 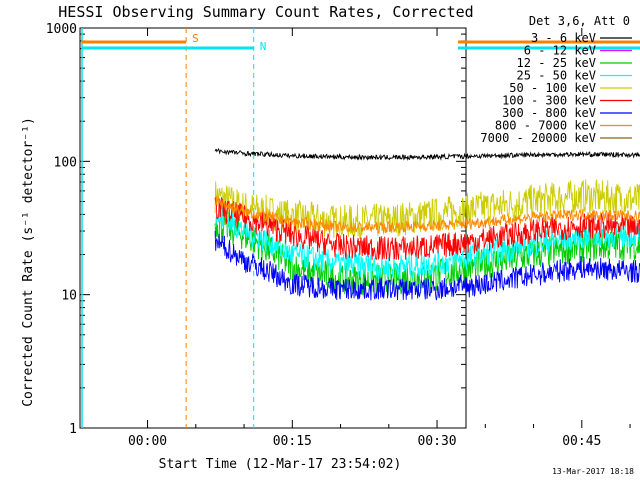 What do you see at coordinates (581, 441) in the screenshot?
I see `x-tick-label: 00:45` at bounding box center [581, 441].